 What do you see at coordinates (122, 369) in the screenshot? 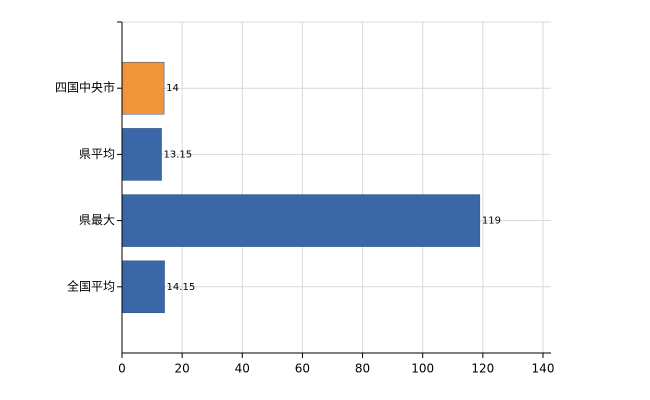
I see `x-tick-label: 0` at bounding box center [122, 369].